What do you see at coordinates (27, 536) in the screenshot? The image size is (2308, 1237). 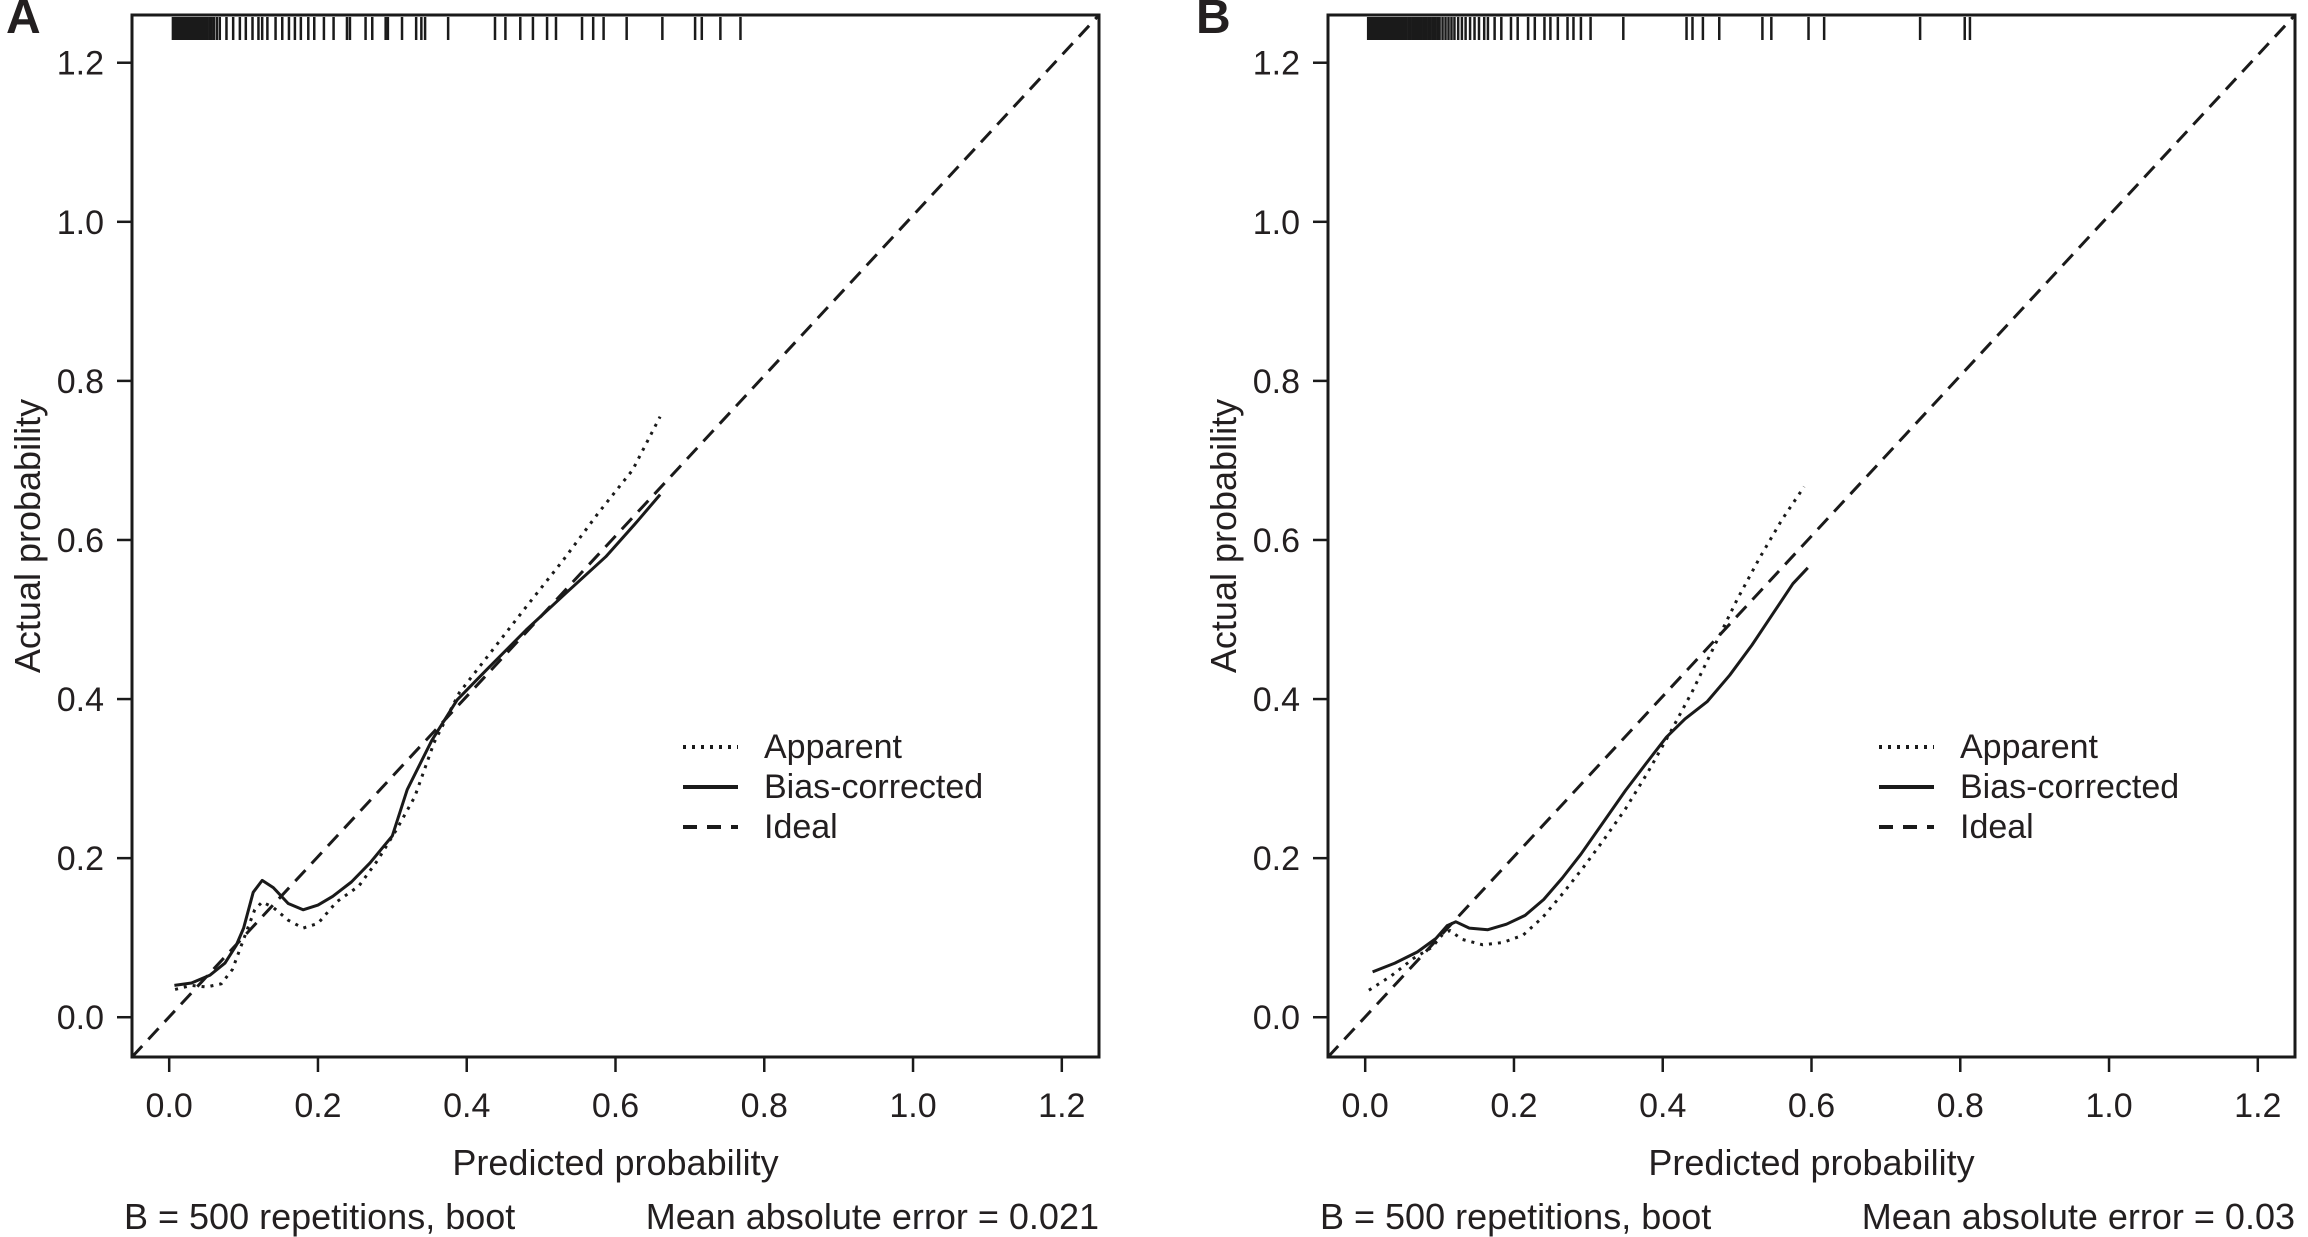 I see `panel-a-y-axis-title: Actual probability` at bounding box center [27, 536].